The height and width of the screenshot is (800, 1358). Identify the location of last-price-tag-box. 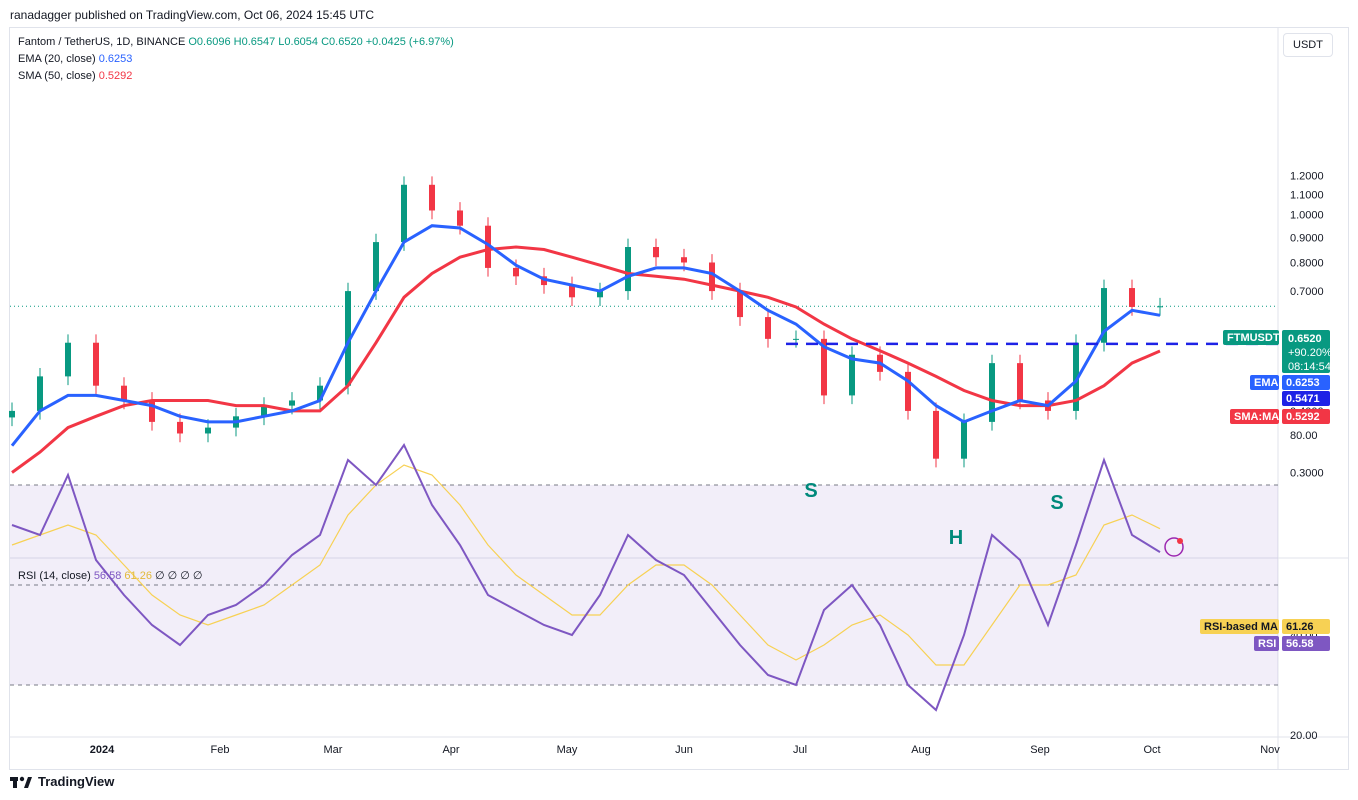
(1306, 351).